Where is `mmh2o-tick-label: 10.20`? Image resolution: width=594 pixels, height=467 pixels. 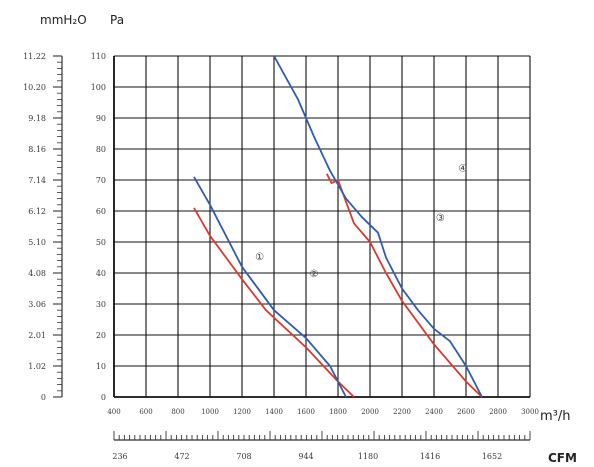
mmh2o-tick-label: 10.20 is located at coordinates (34, 87).